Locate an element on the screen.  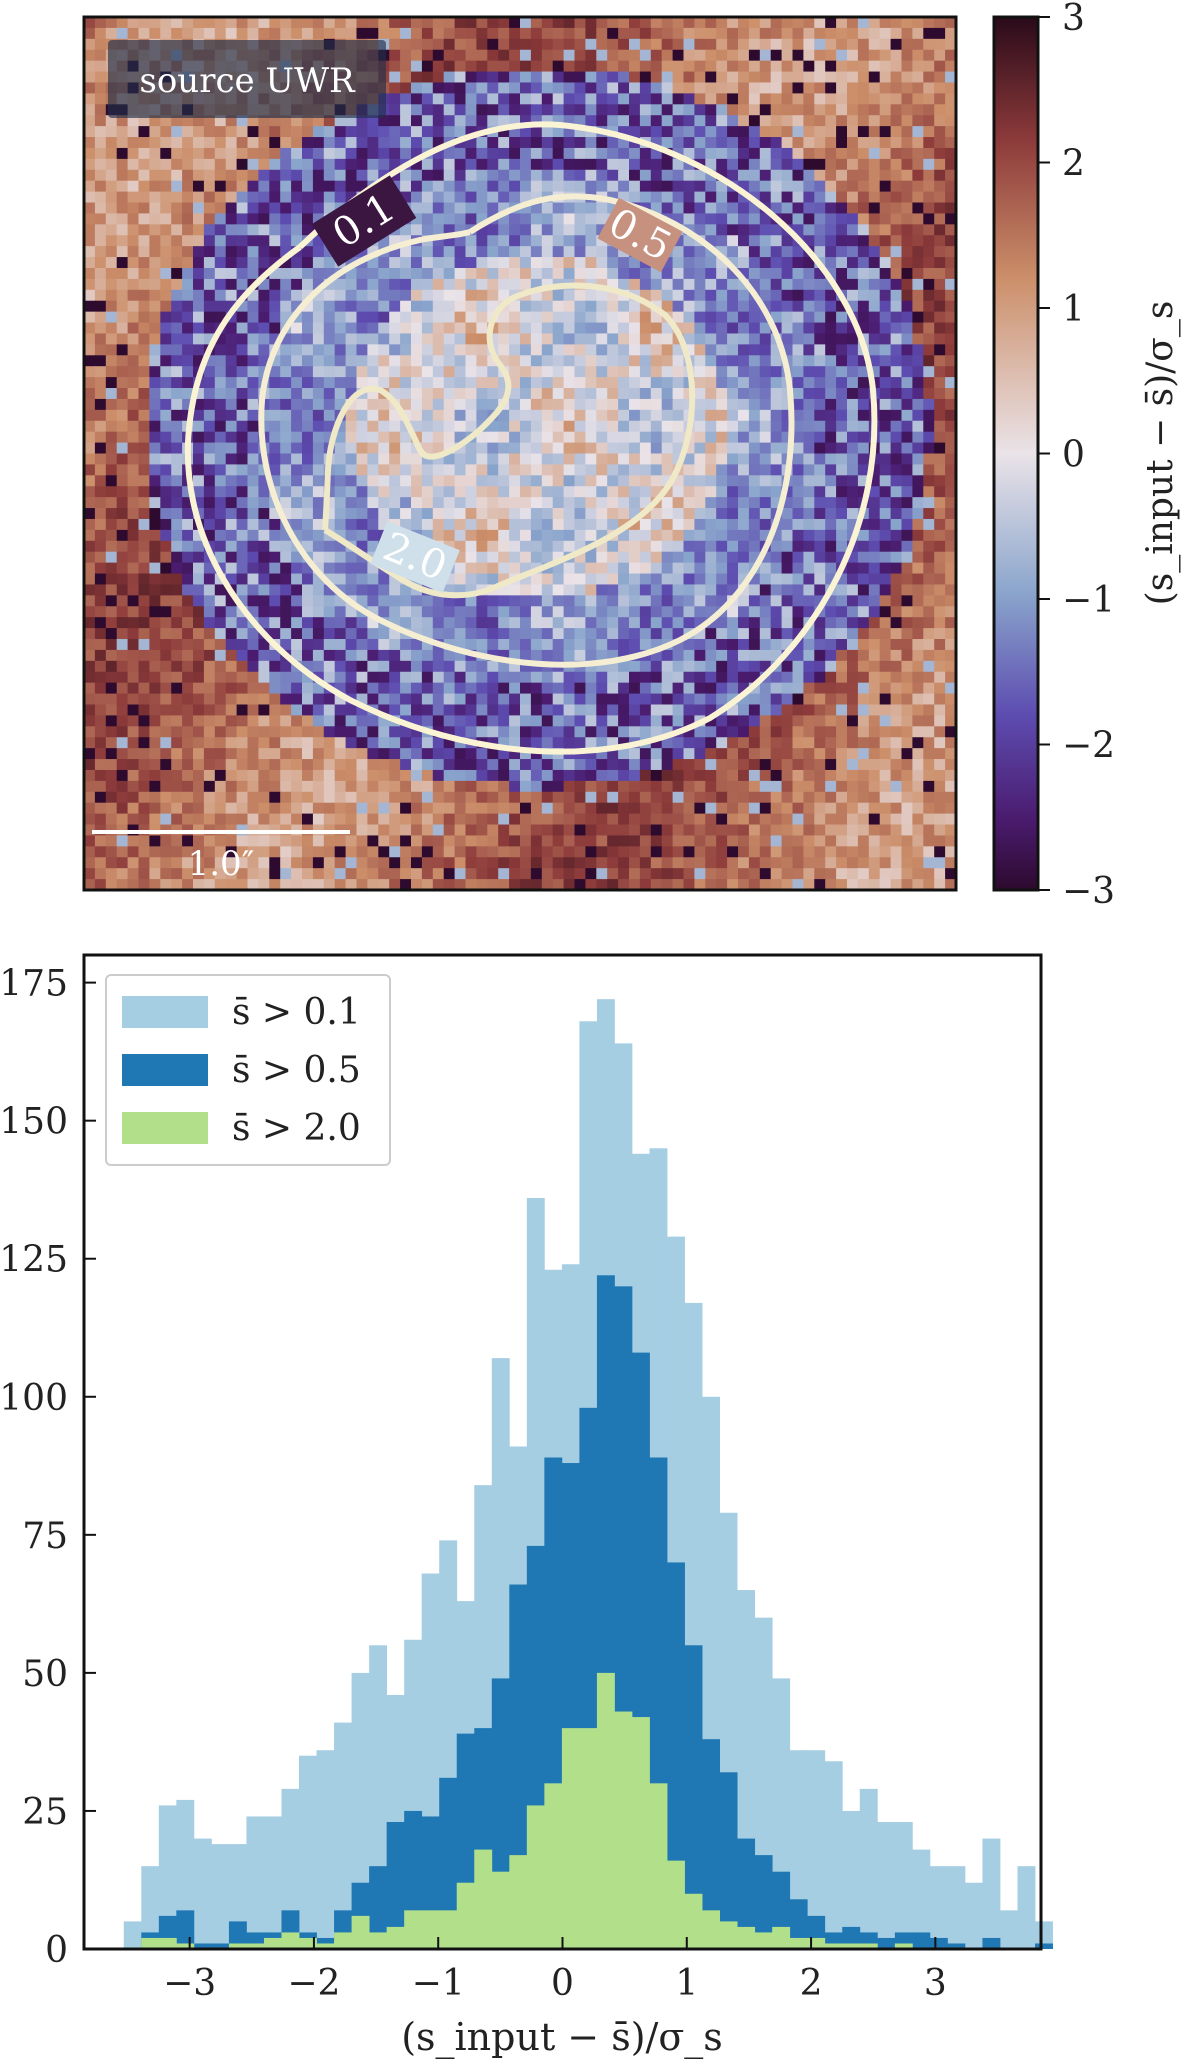
panel-label-box is located at coordinates (247, 79).